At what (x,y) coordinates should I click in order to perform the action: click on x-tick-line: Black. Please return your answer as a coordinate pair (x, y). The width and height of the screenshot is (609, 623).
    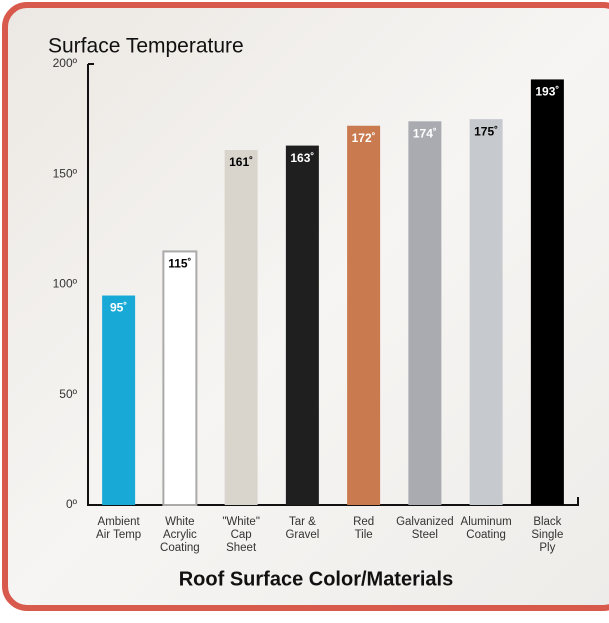
    Looking at the image, I should click on (547, 522).